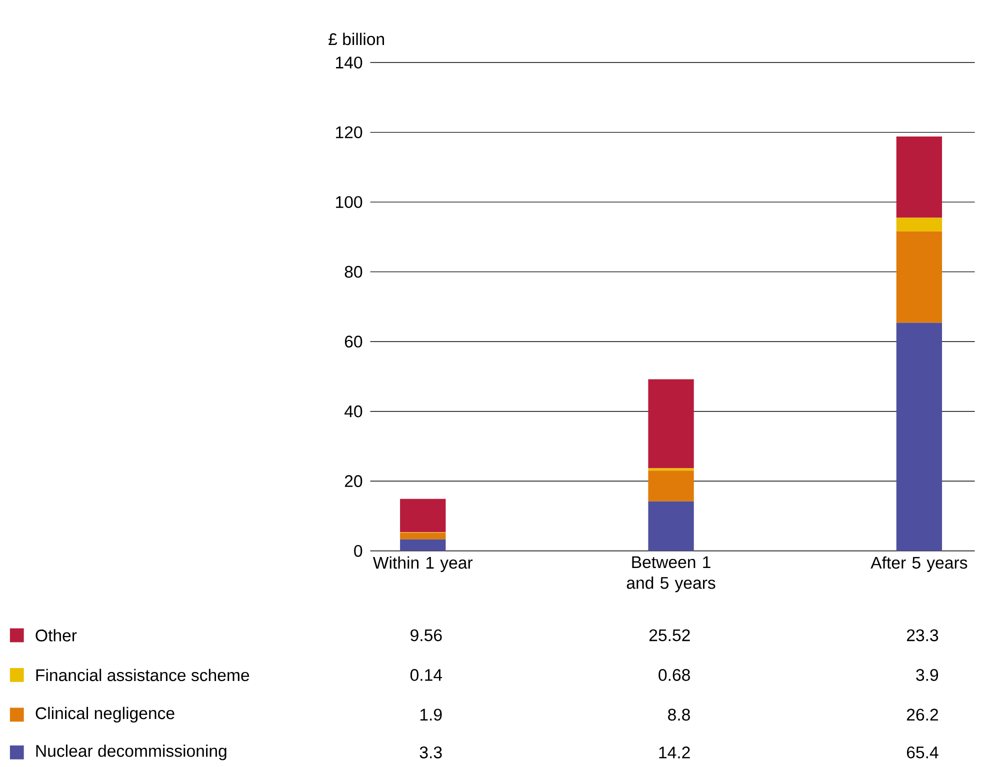 Image resolution: width=987 pixels, height=767 pixels. What do you see at coordinates (431, 714) in the screenshot?
I see `data-label: 1.9` at bounding box center [431, 714].